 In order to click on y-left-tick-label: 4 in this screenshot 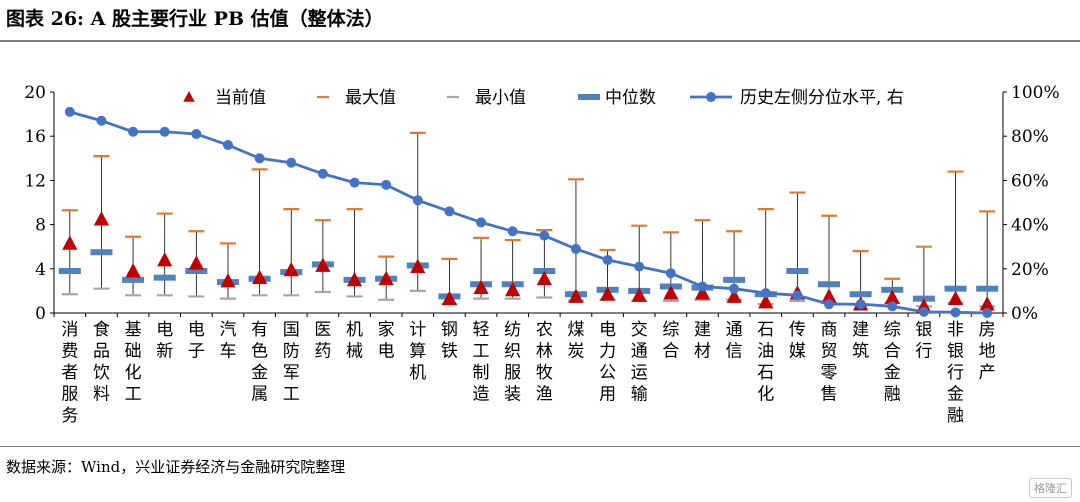, I will do `click(40, 270)`.